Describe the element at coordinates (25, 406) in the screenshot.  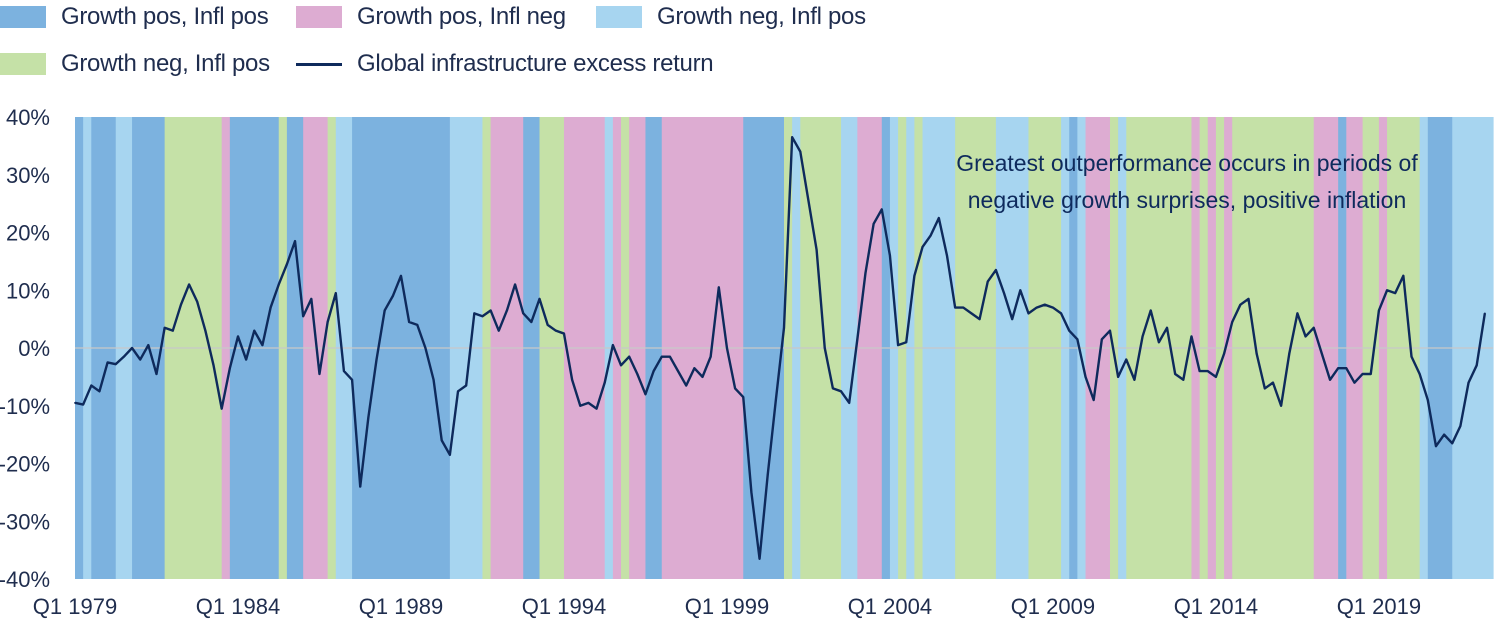
I see `y-tick-label: -10%` at that location.